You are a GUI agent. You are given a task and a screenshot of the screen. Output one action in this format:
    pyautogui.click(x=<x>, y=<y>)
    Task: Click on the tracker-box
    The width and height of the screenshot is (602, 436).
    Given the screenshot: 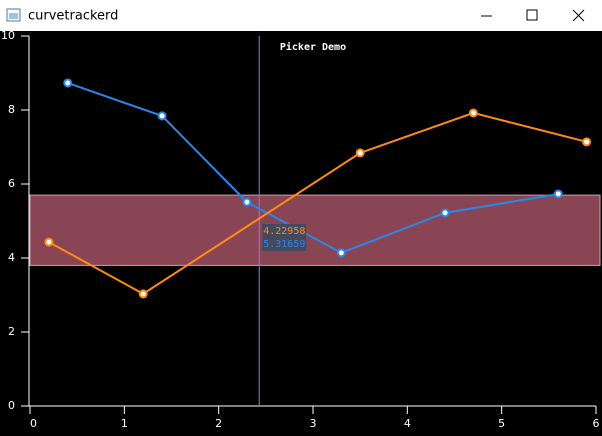 What is the action you would take?
    pyautogui.click(x=284, y=237)
    